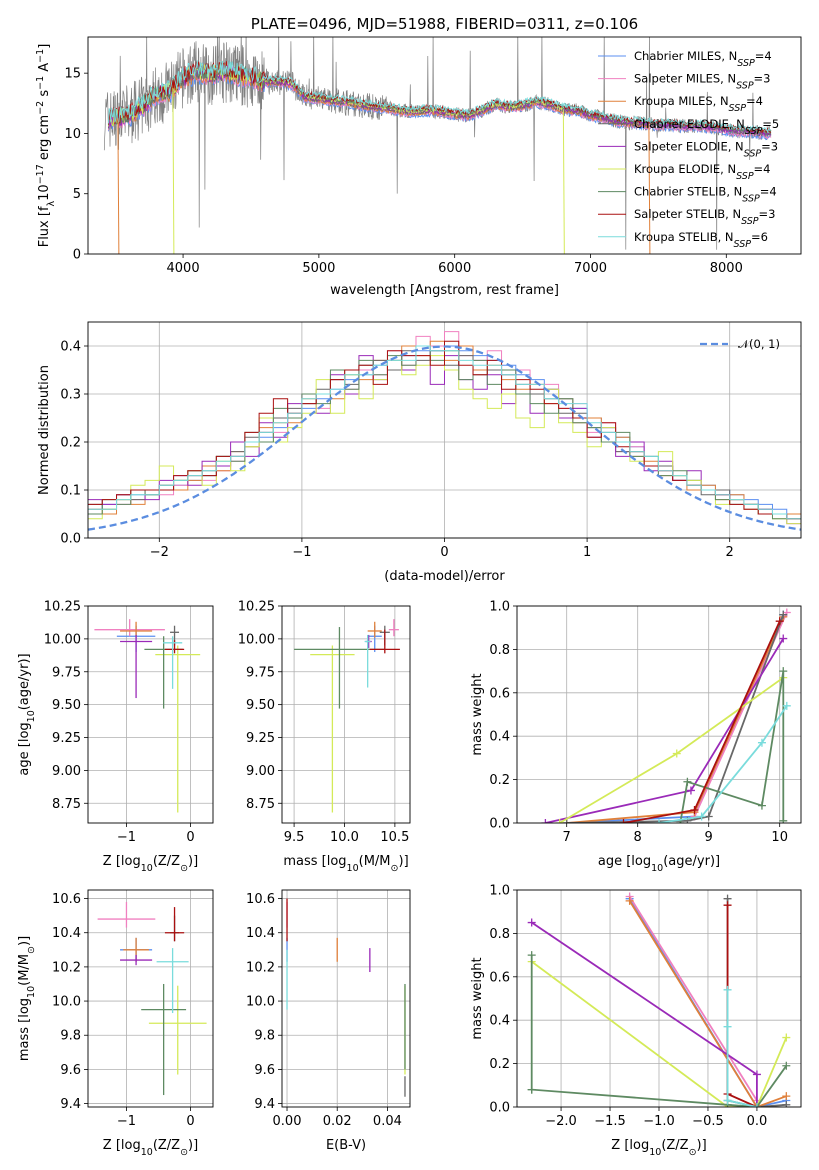 This screenshot has width=819, height=1170. What do you see at coordinates (706, 149) in the screenshot?
I see `legend-entry: Salpeter ELODIE, NSSP=3` at bounding box center [706, 149].